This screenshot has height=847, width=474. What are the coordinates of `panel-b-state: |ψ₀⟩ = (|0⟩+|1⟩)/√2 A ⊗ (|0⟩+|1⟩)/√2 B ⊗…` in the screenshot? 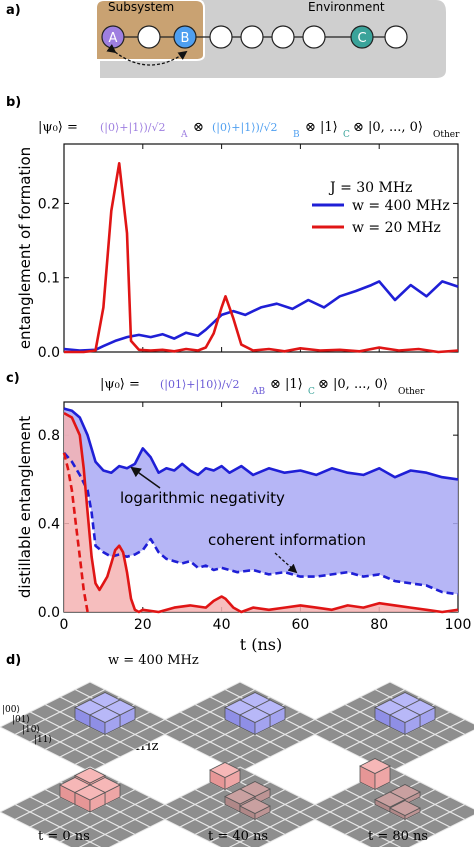 It's located at (249, 130).